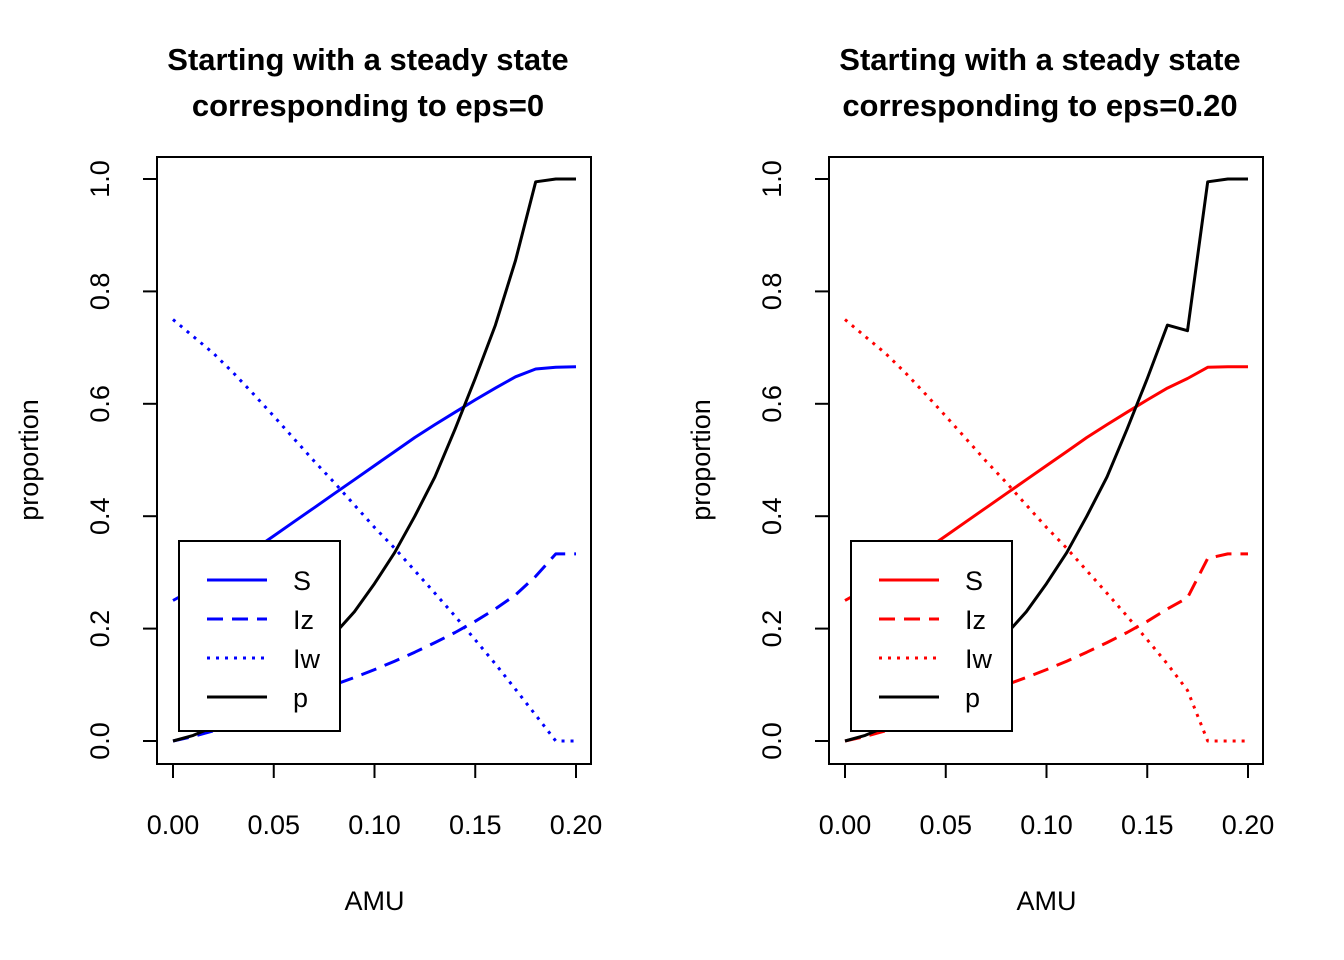  Describe the element at coordinates (1039, 105) in the screenshot. I see `chart-title-line: corresponding to eps=0.20` at that location.